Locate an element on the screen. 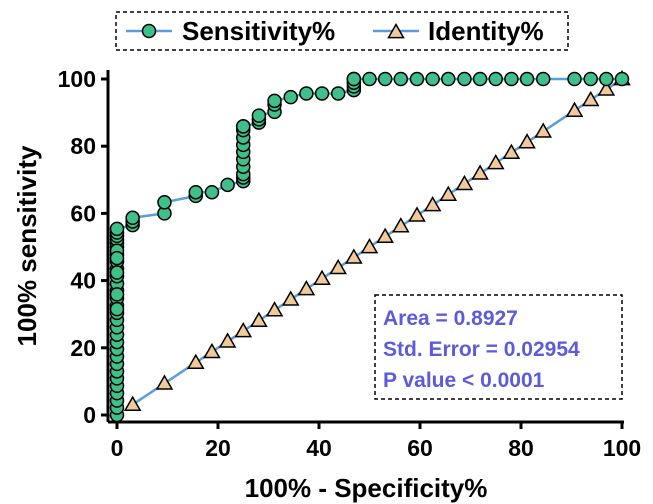  x-tick-label: 0 is located at coordinates (117, 448).